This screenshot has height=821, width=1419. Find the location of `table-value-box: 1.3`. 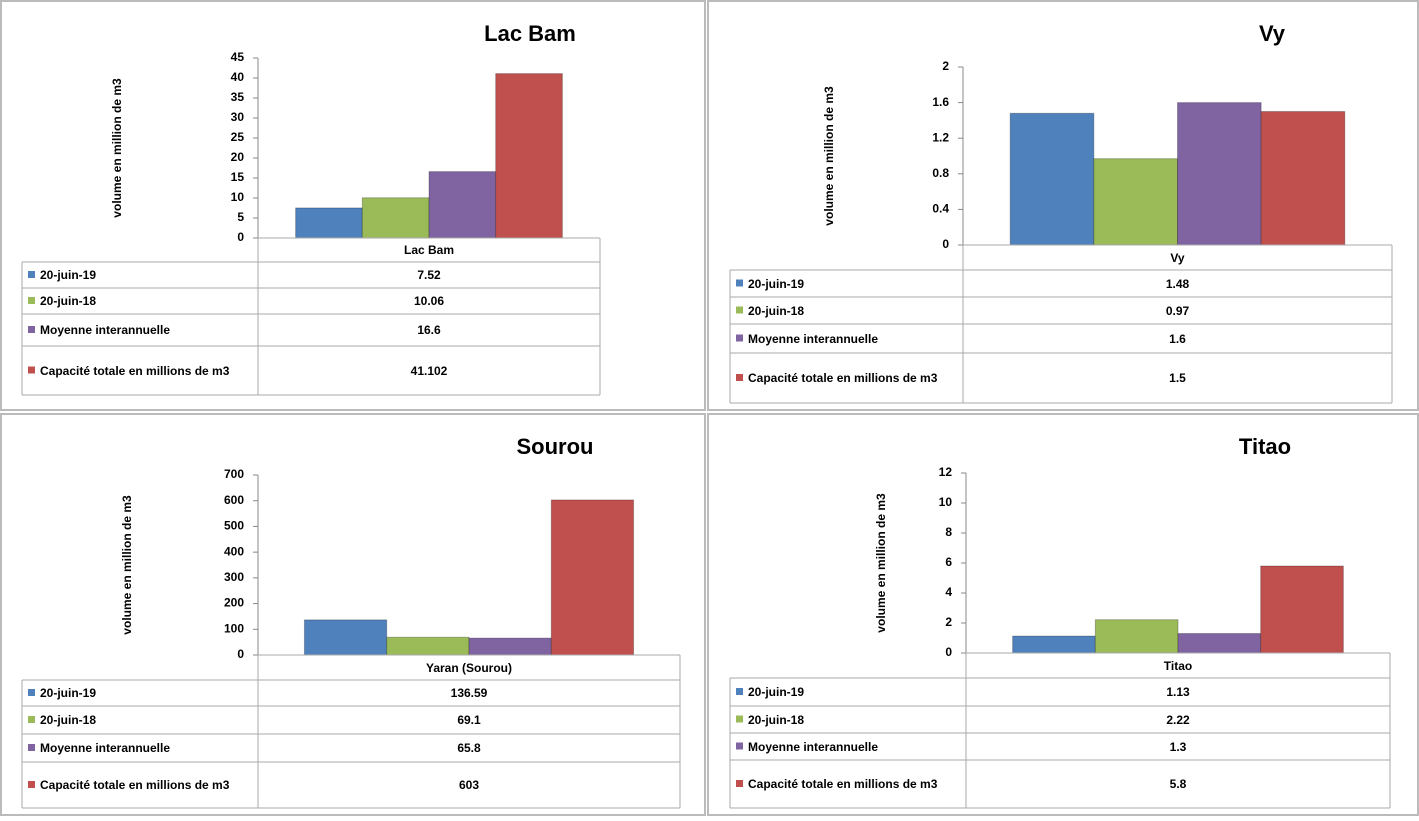

table-value-box: 1.3 is located at coordinates (1178, 747).